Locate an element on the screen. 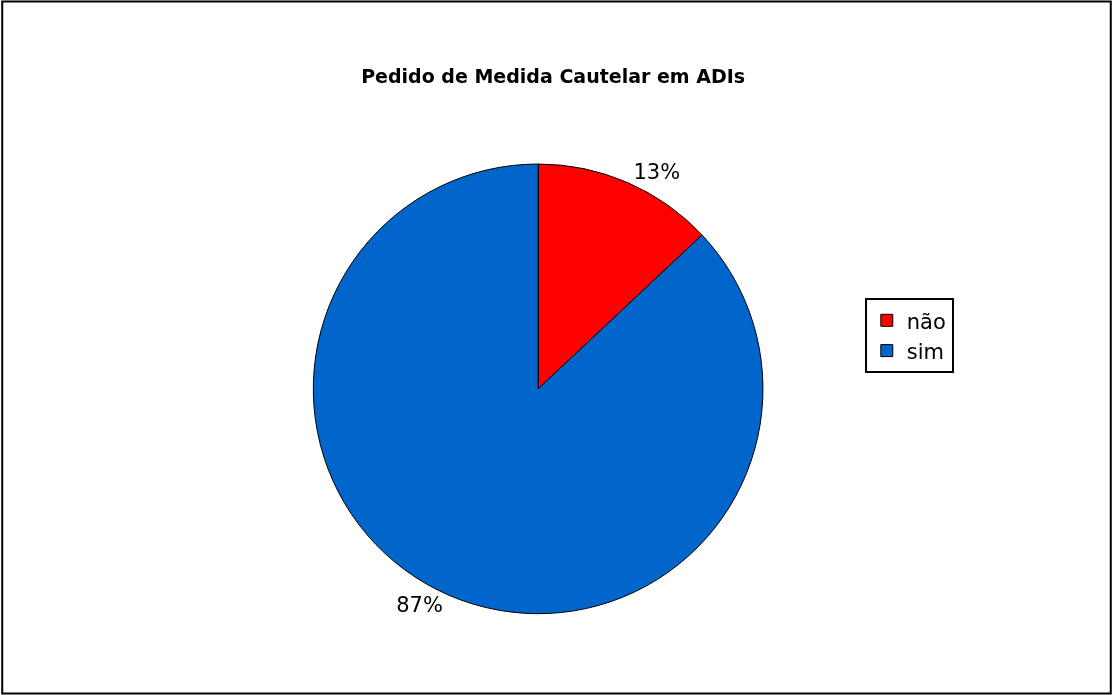  data-label: 13% is located at coordinates (657, 172).